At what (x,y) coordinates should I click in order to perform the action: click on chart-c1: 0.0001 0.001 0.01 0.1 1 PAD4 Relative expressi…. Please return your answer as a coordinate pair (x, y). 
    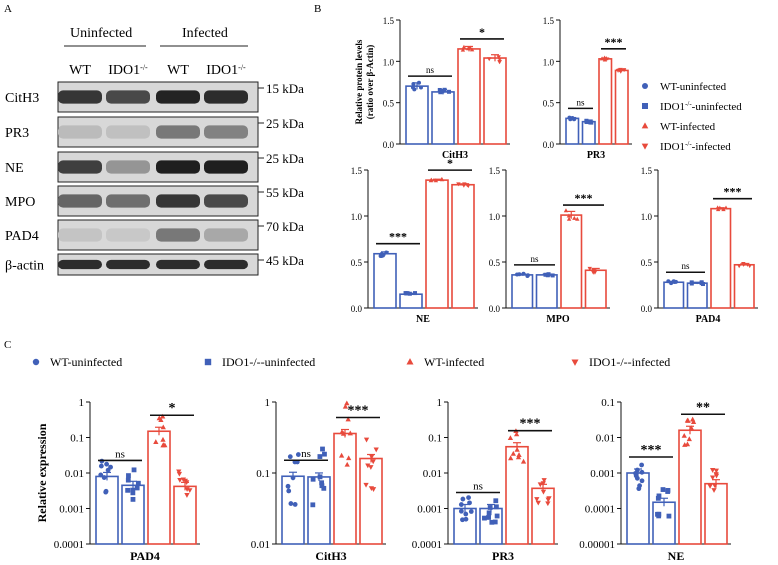
    Looking at the image, I should click on (117, 480).